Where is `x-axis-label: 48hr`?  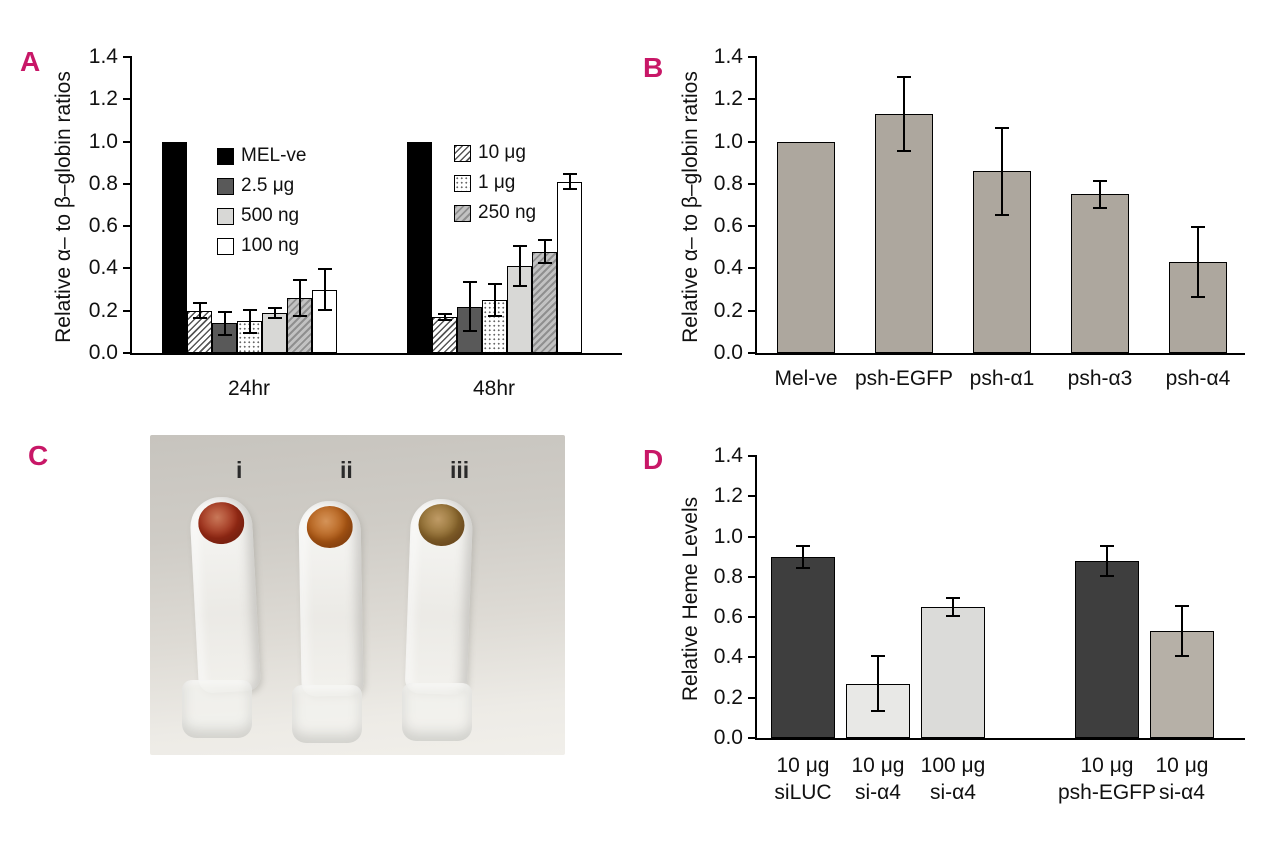 x-axis-label: 48hr is located at coordinates (494, 388).